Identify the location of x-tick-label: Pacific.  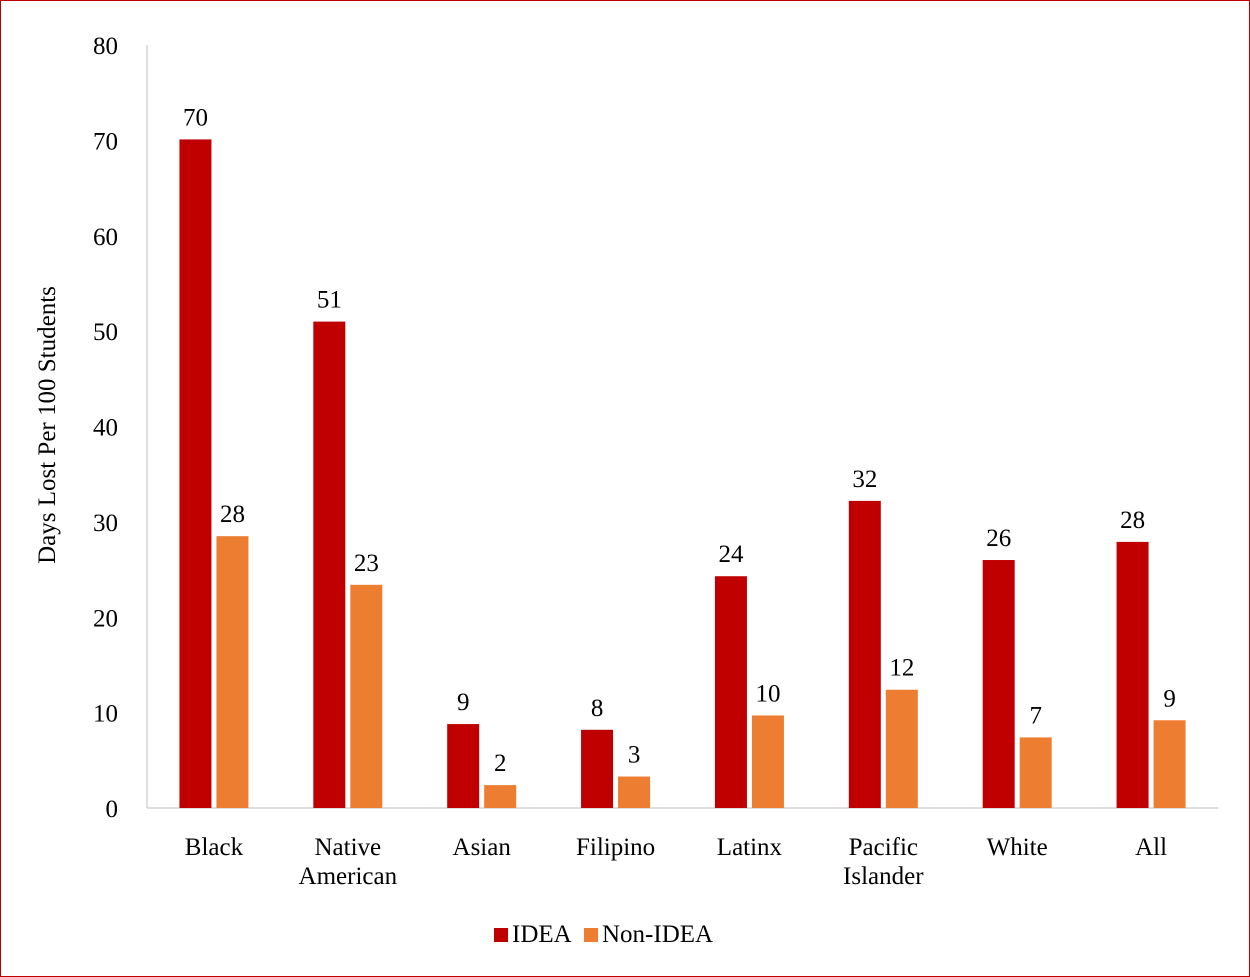
(883, 847).